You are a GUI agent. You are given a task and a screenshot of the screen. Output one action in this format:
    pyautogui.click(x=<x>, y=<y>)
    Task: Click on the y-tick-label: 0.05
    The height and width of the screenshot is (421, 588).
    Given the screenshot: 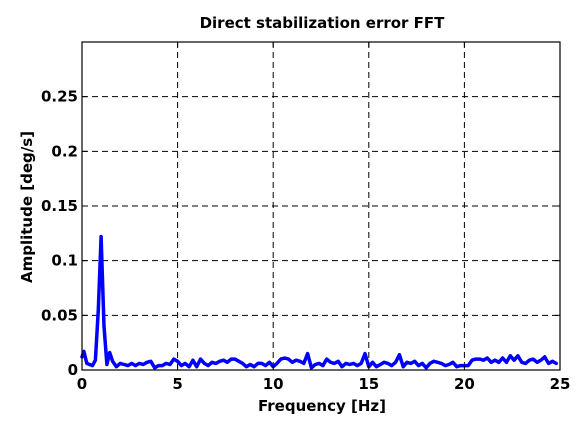 What is the action you would take?
    pyautogui.click(x=59, y=315)
    